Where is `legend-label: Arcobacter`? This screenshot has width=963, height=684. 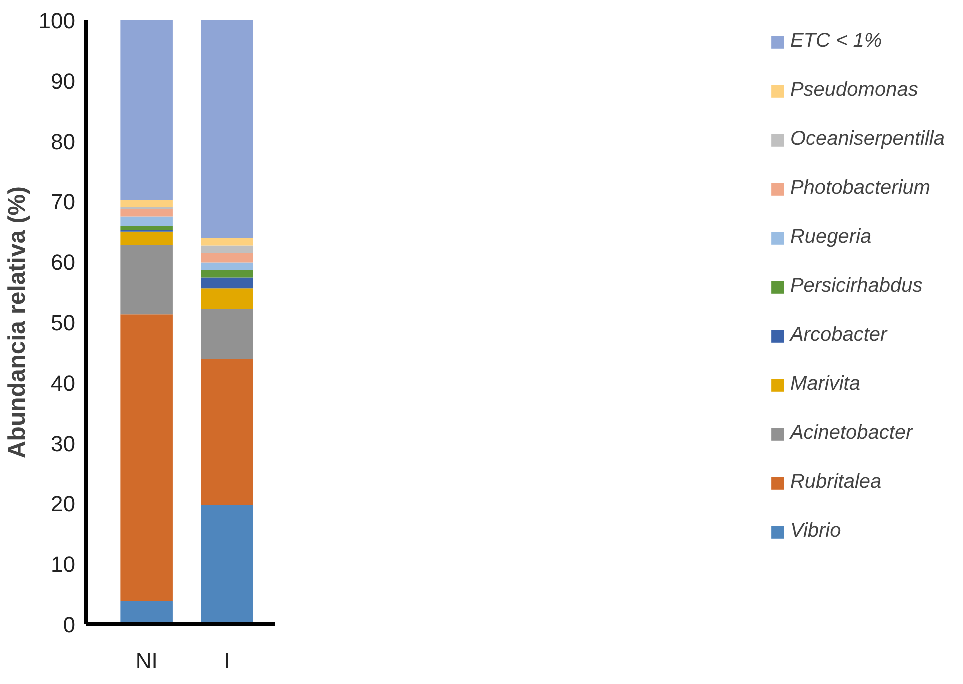
legend-label: Arcobacter is located at coordinates (839, 335).